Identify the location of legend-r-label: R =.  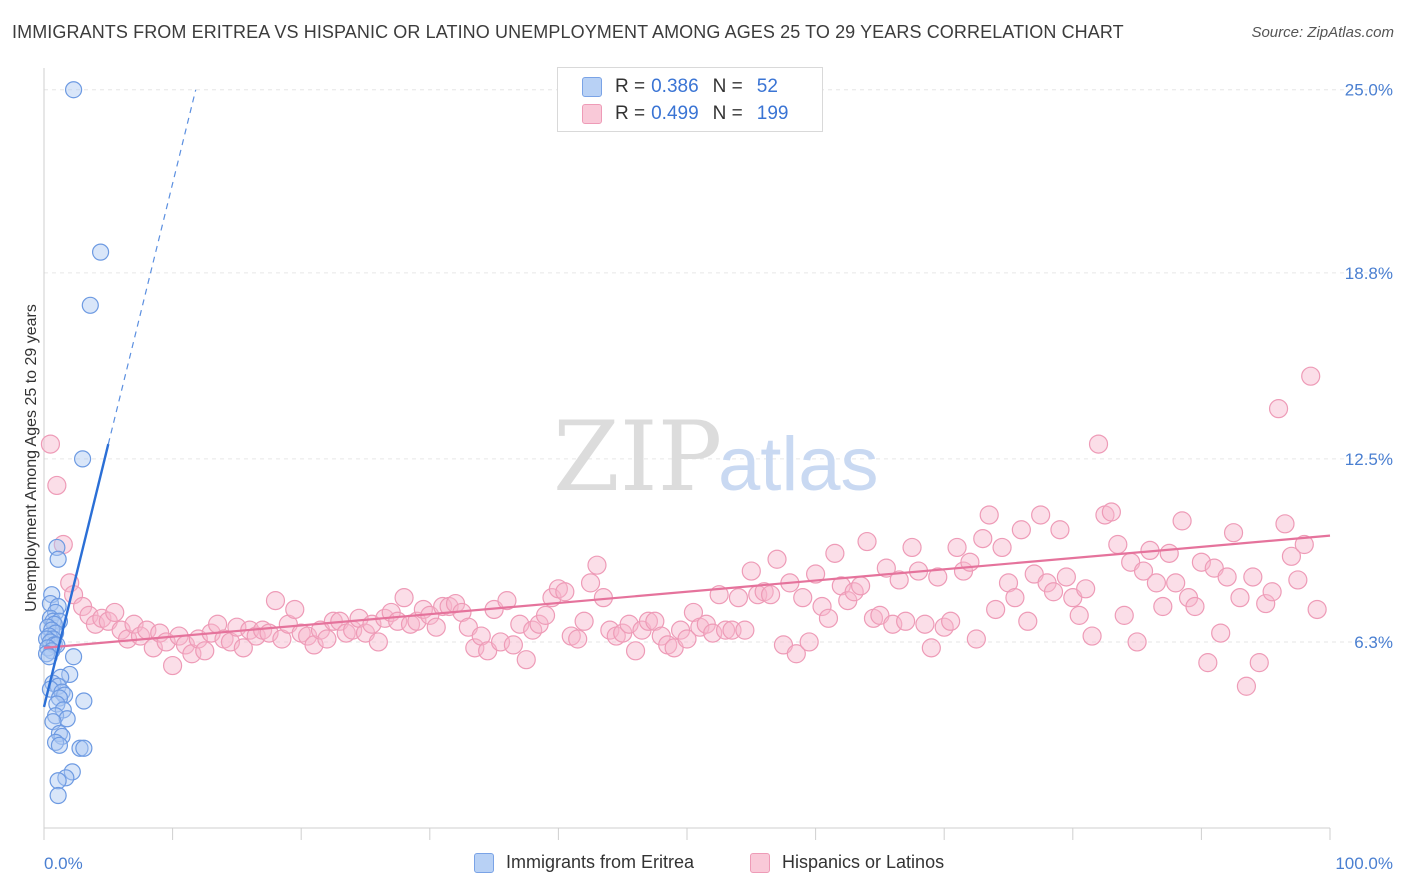
(630, 113).